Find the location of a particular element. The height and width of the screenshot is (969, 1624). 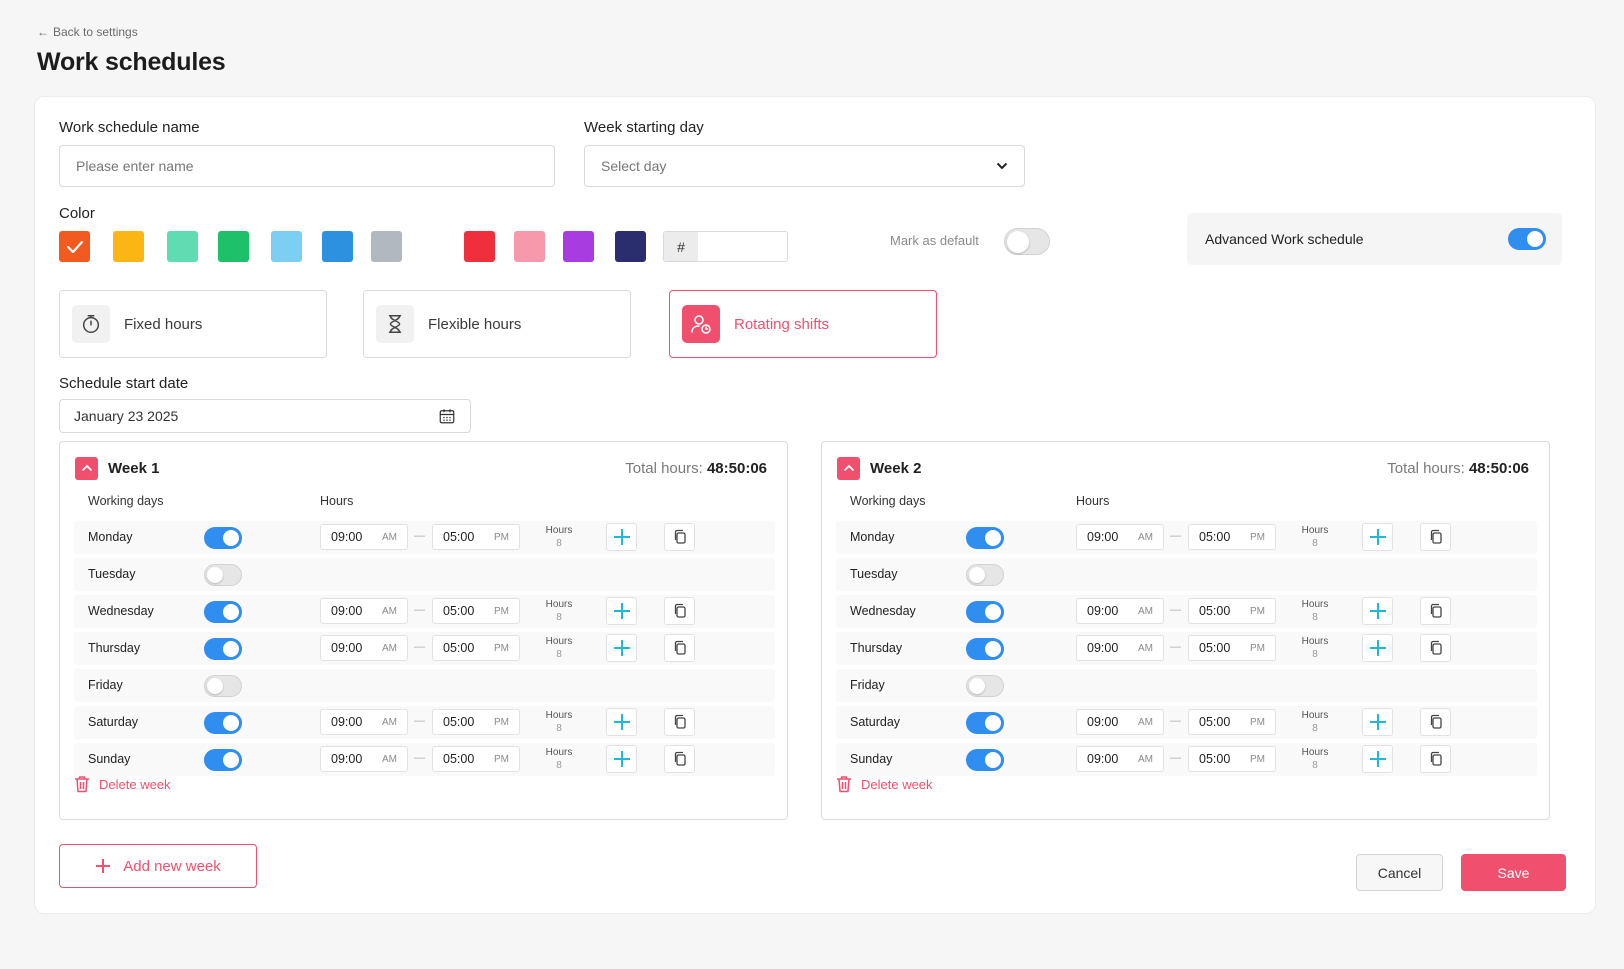

back-link: ← Back to settings is located at coordinates (87, 32).